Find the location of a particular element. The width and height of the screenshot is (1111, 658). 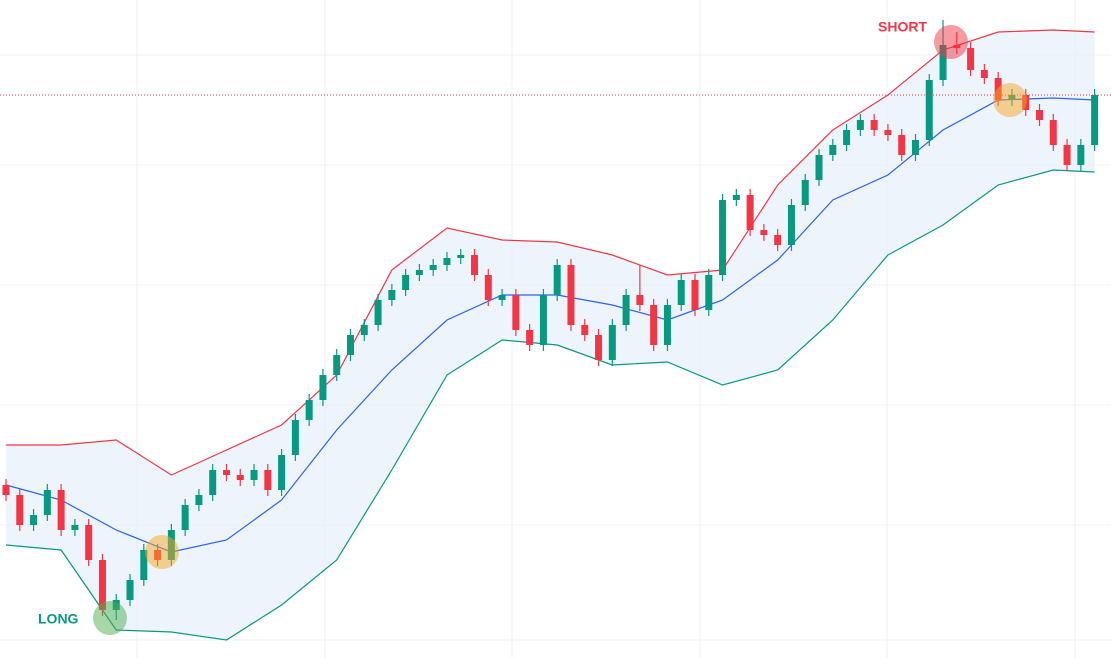

annotation-long: LONG is located at coordinates (58, 619).